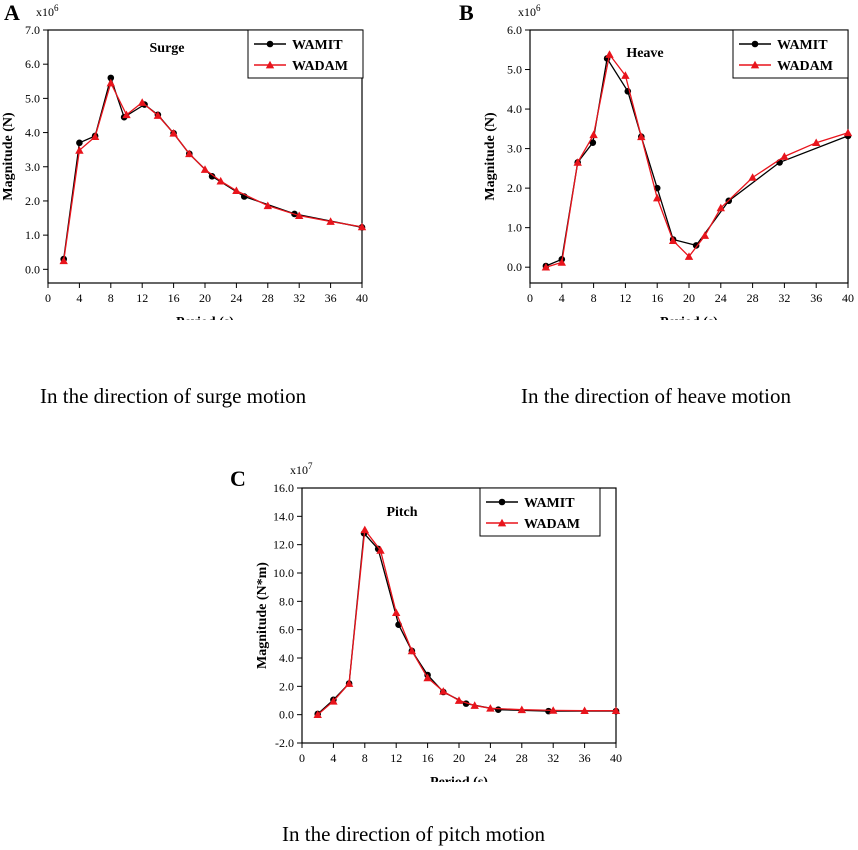 This screenshot has width=858, height=850. I want to click on y-axis-label: Magnitude (N), so click(490, 156).